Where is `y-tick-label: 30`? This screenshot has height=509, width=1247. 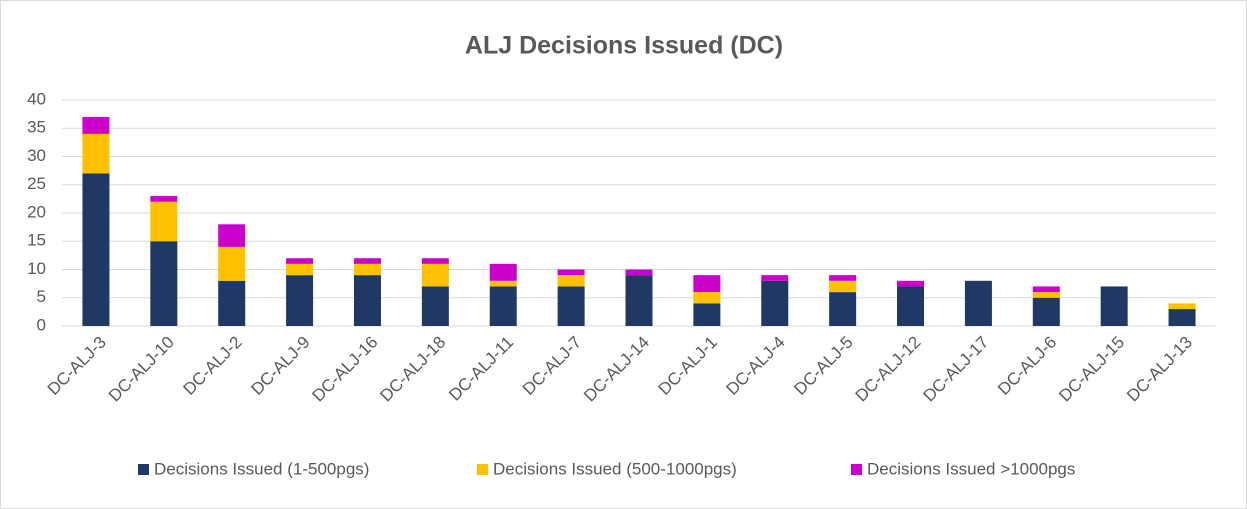
y-tick-label: 30 is located at coordinates (36, 155).